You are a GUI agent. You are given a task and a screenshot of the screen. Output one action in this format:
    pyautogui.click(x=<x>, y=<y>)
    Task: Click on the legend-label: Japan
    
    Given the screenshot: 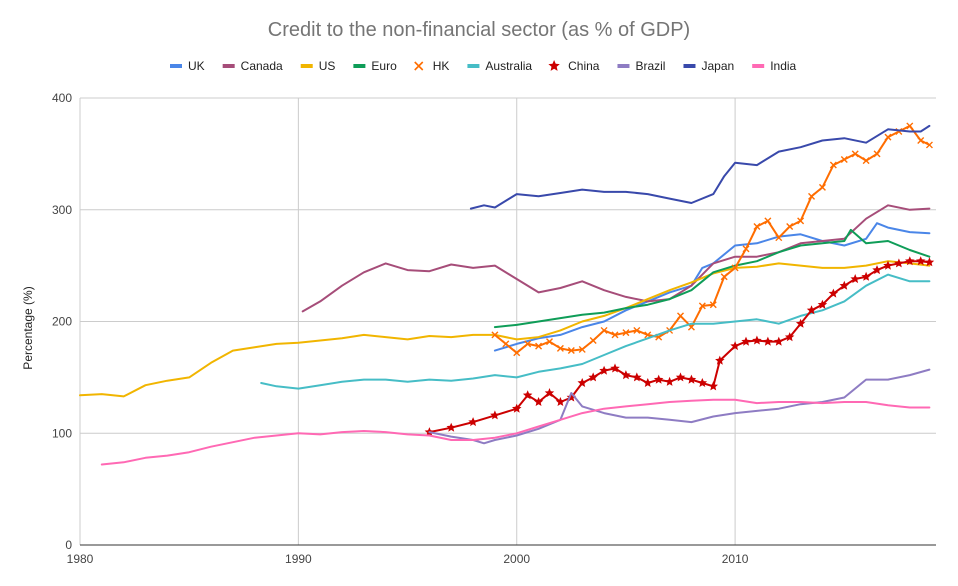 What is the action you would take?
    pyautogui.click(x=717, y=66)
    